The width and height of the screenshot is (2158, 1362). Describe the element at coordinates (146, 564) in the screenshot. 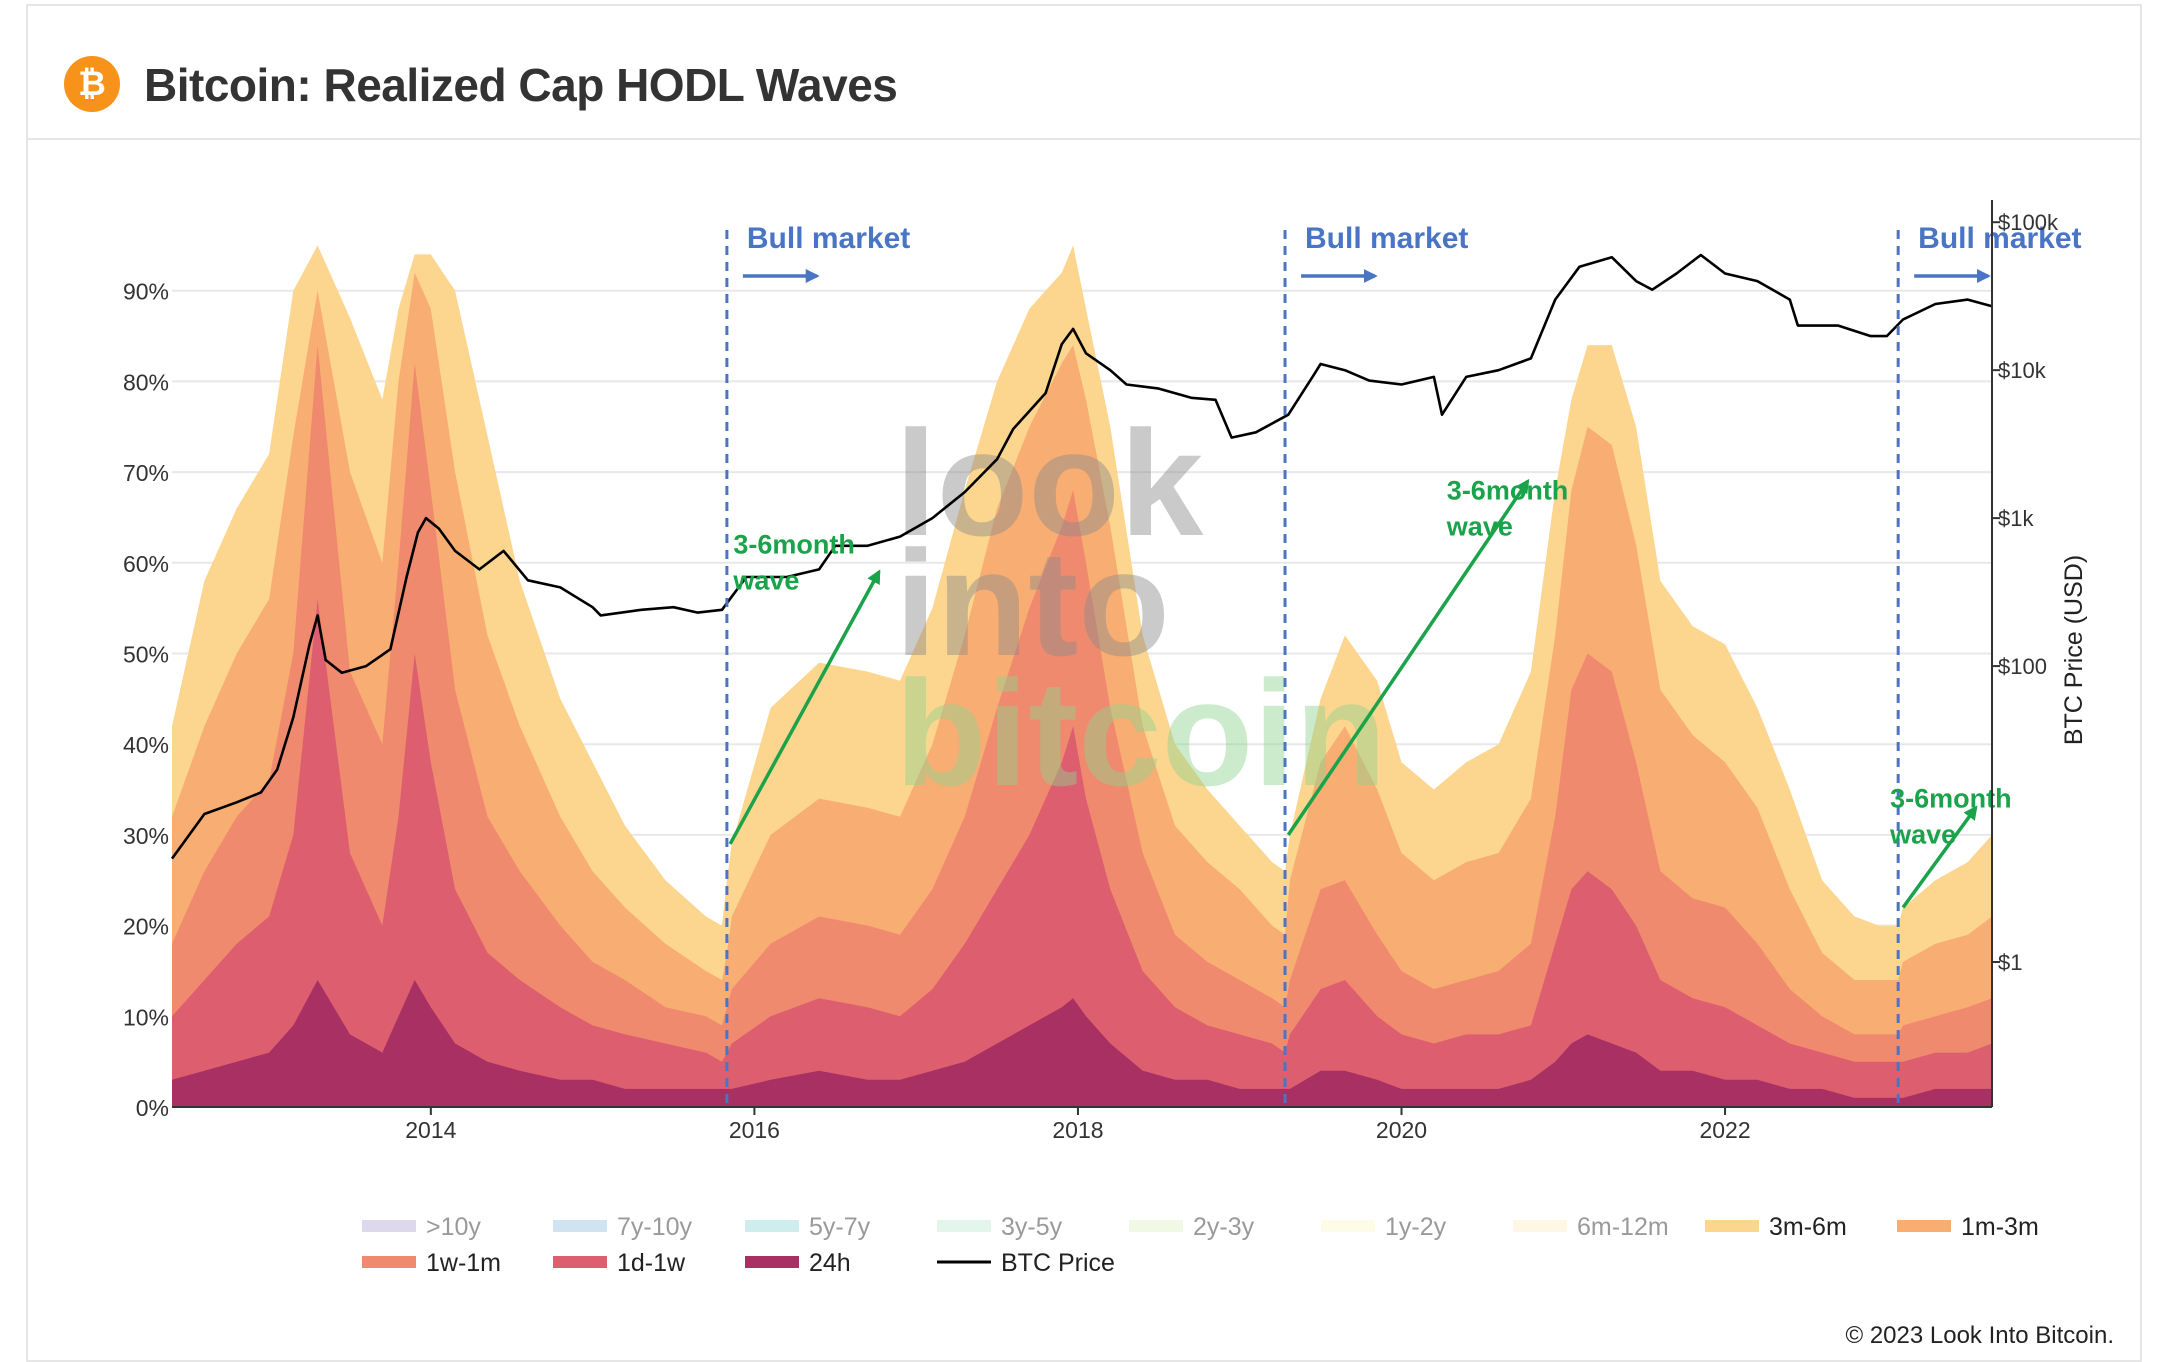

I see `y-tick-label: 60%` at that location.